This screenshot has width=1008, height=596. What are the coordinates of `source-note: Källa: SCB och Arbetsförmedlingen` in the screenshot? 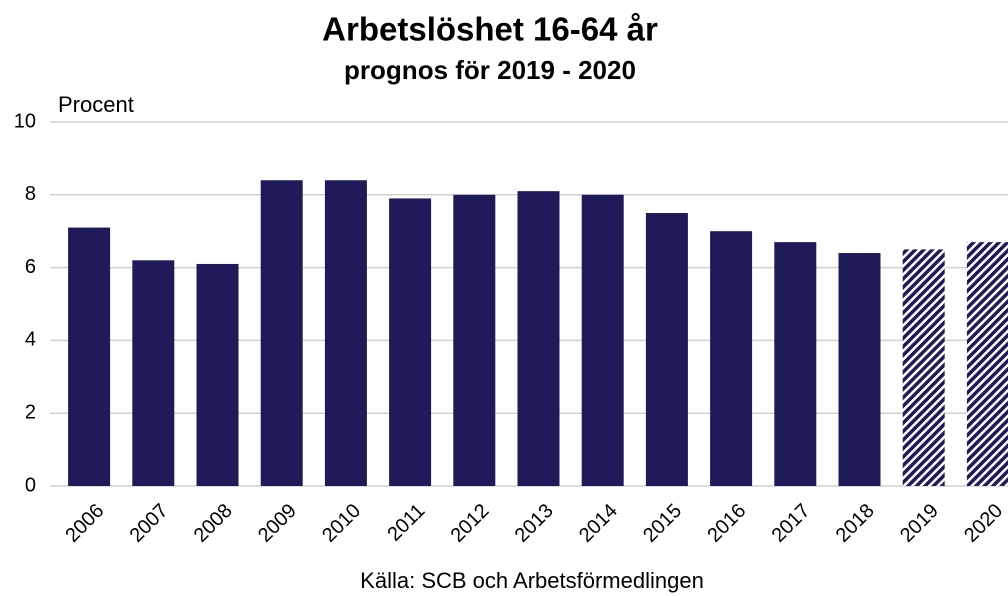 It's located at (532, 580).